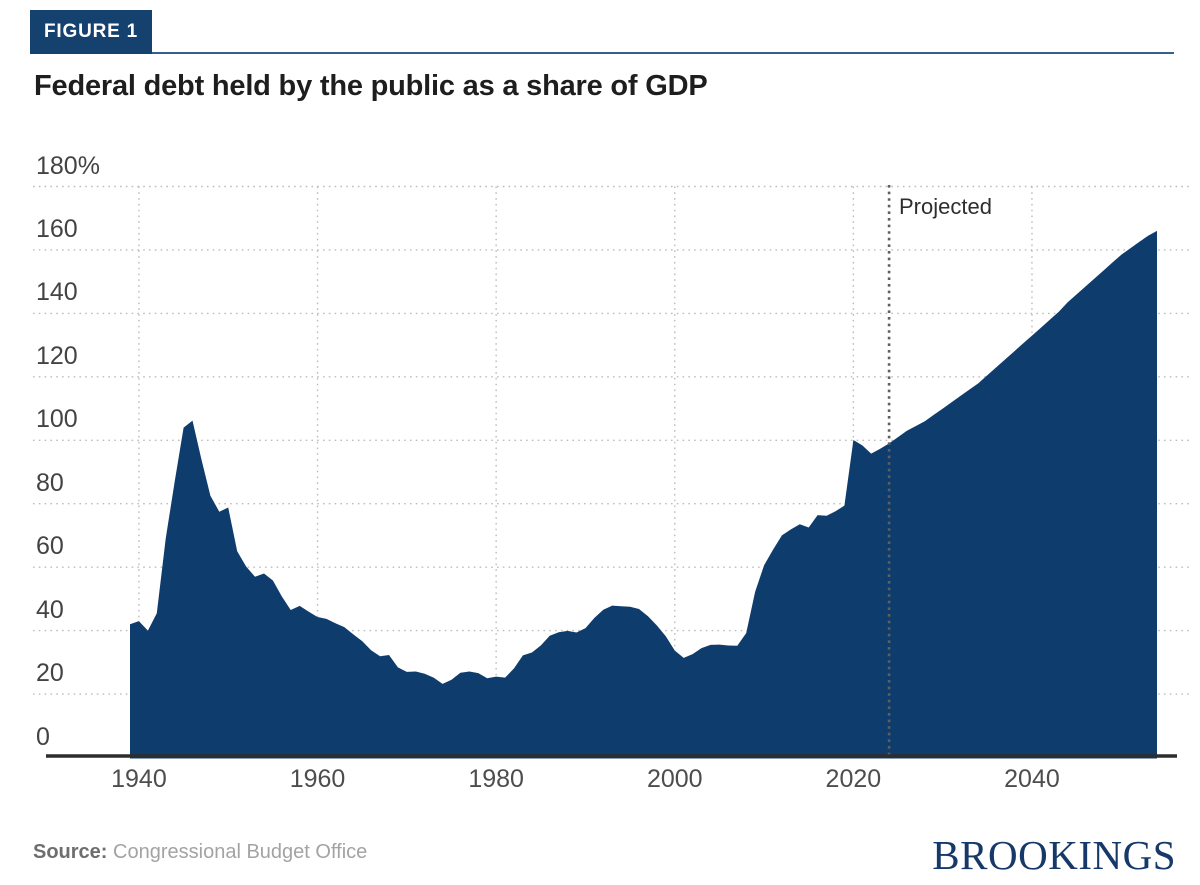 This screenshot has height=885, width=1200. I want to click on x-tick-label: 2020, so click(853, 779).